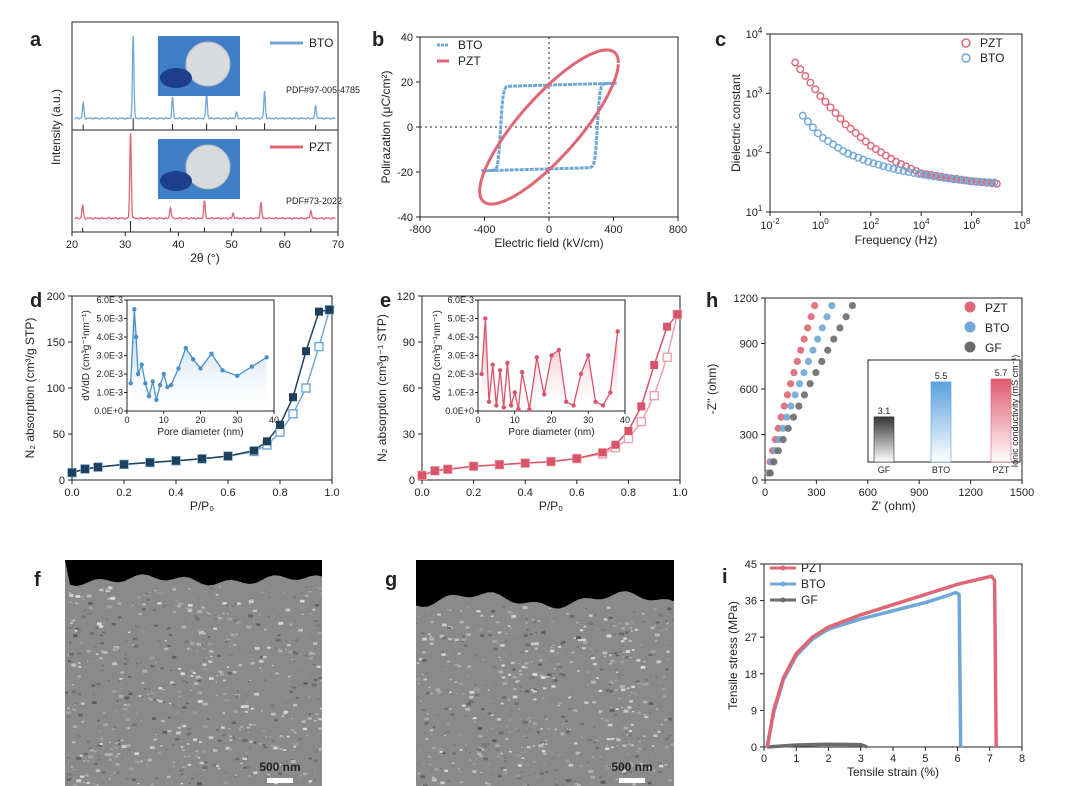 The height and width of the screenshot is (786, 1080). I want to click on data-point-gf, so click(804, 395).